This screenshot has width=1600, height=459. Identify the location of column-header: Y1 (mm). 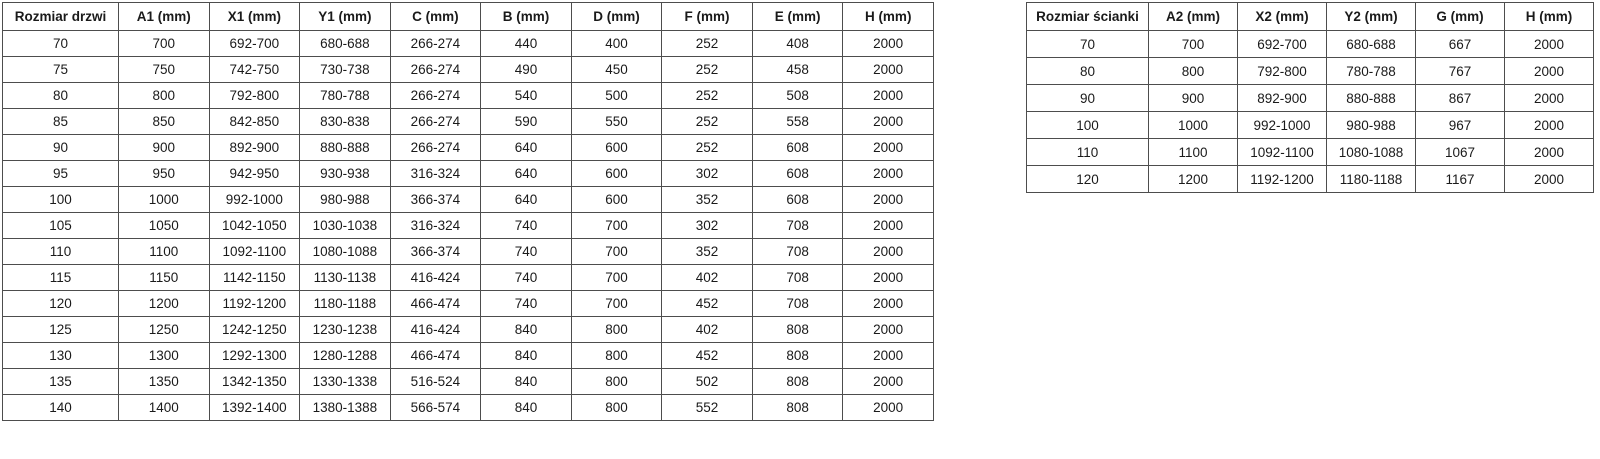
(345, 16).